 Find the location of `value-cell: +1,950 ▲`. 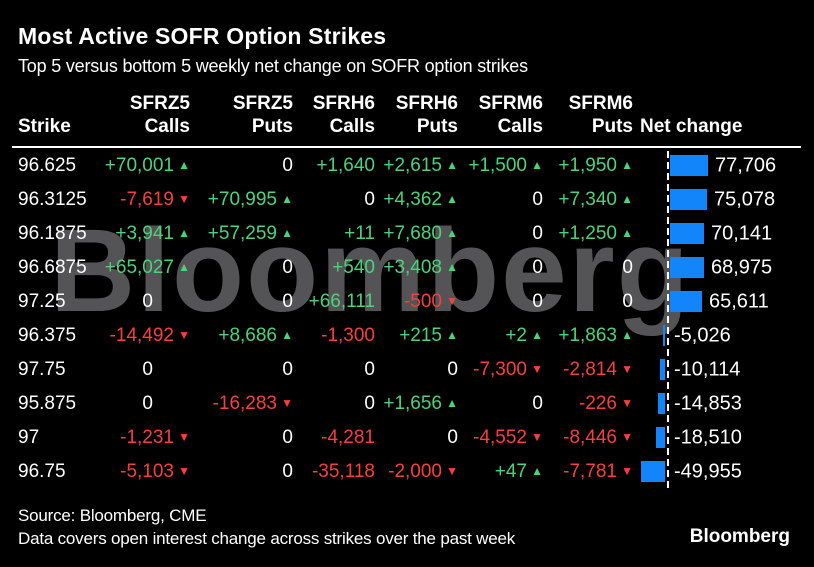

value-cell: +1,950 ▲ is located at coordinates (588, 166).